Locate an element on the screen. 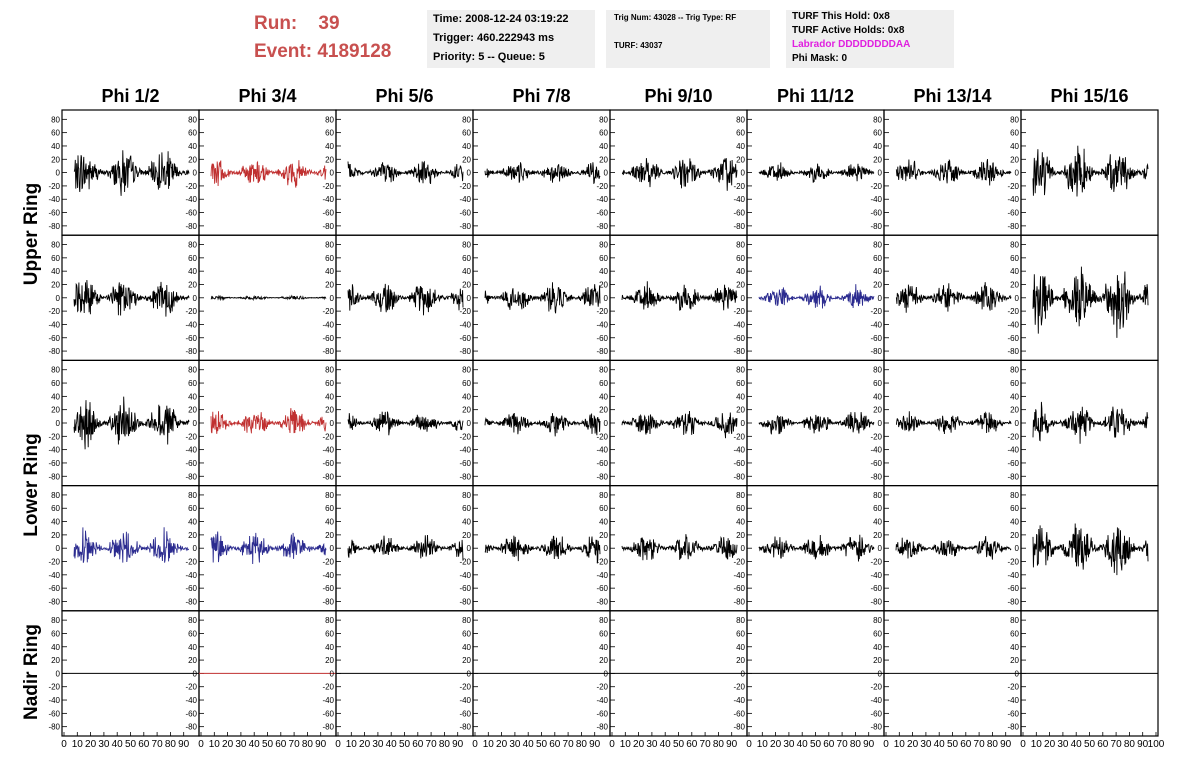 This screenshot has width=1196, height=772. x-tick-label: 30 is located at coordinates (1063, 744).